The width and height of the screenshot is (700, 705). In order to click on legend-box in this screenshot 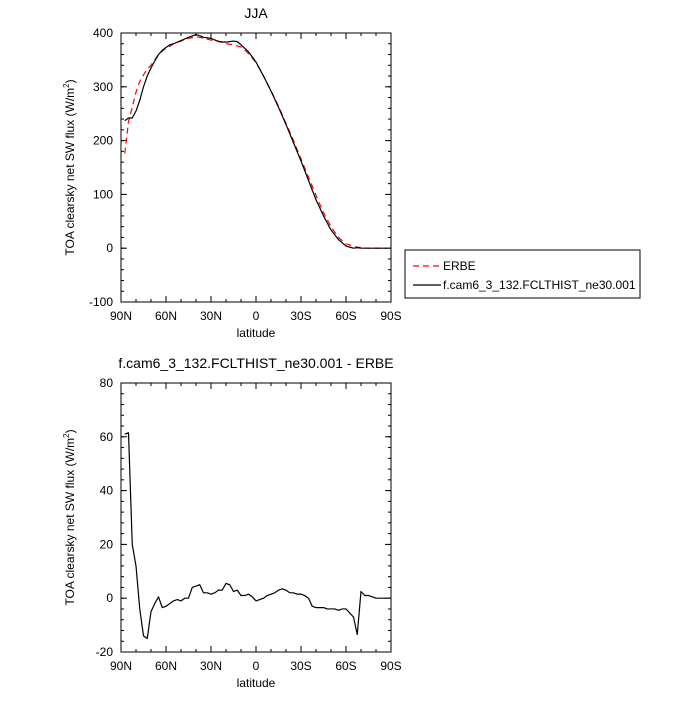, I will do `click(522, 274)`.